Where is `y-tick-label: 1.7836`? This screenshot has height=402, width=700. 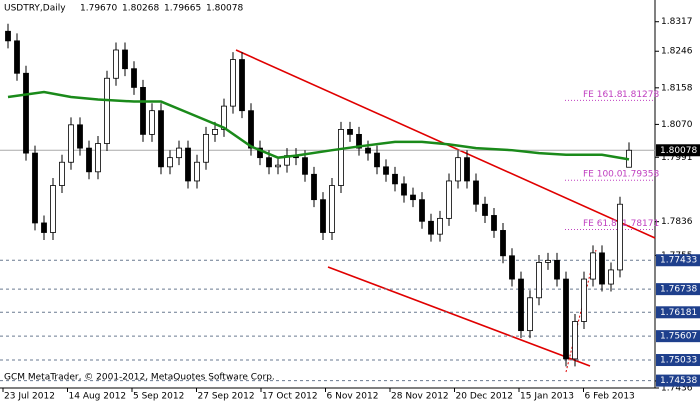 y-tick-label: 1.7836 is located at coordinates (677, 222).